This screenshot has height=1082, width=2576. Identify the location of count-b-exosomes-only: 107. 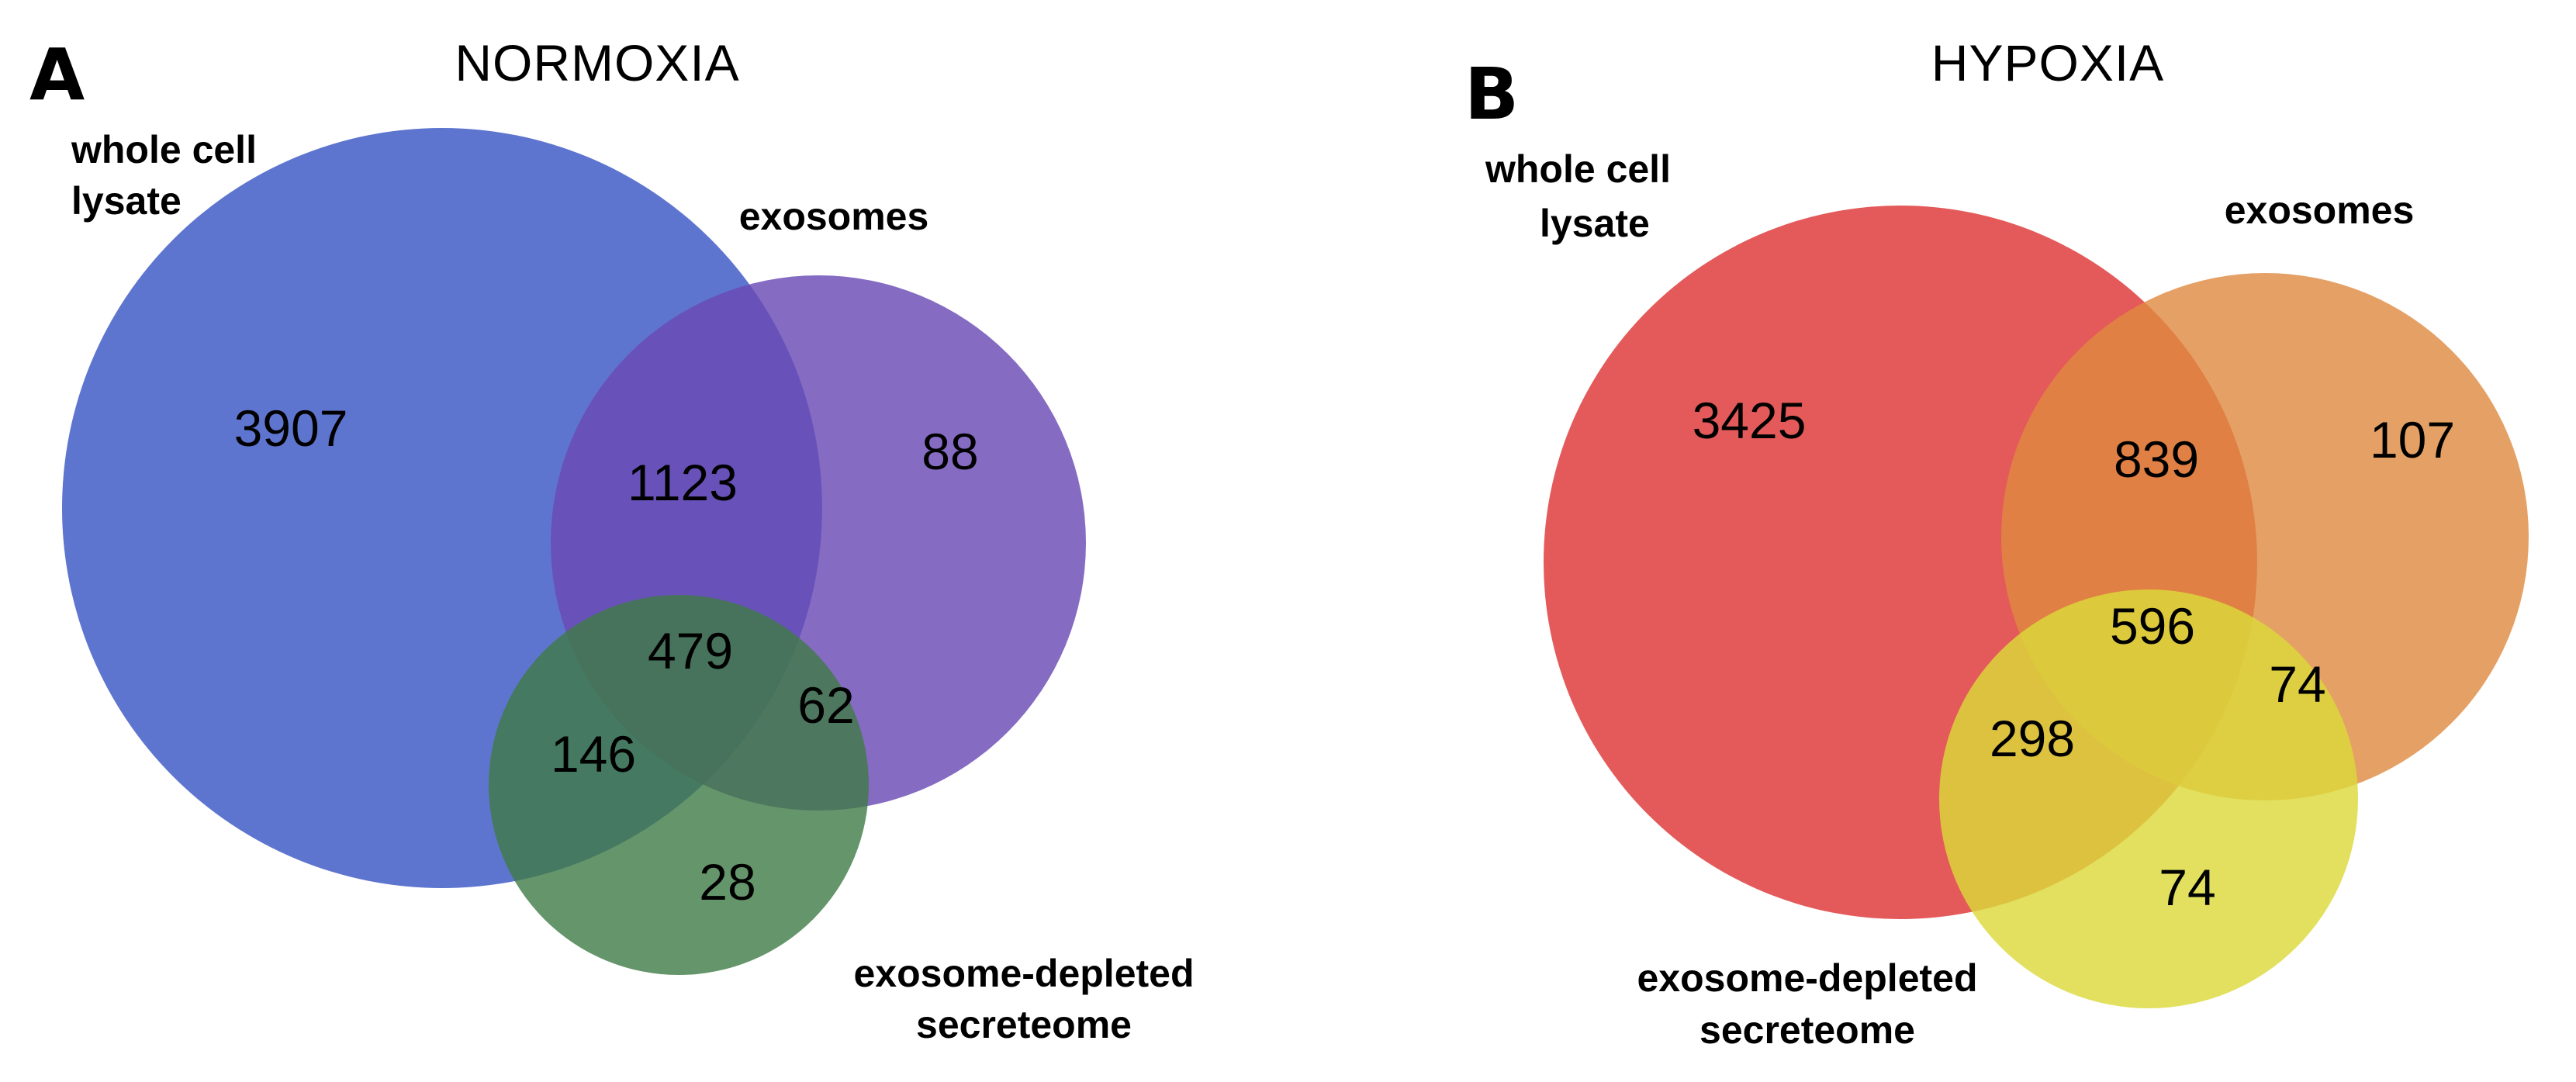
(2412, 439).